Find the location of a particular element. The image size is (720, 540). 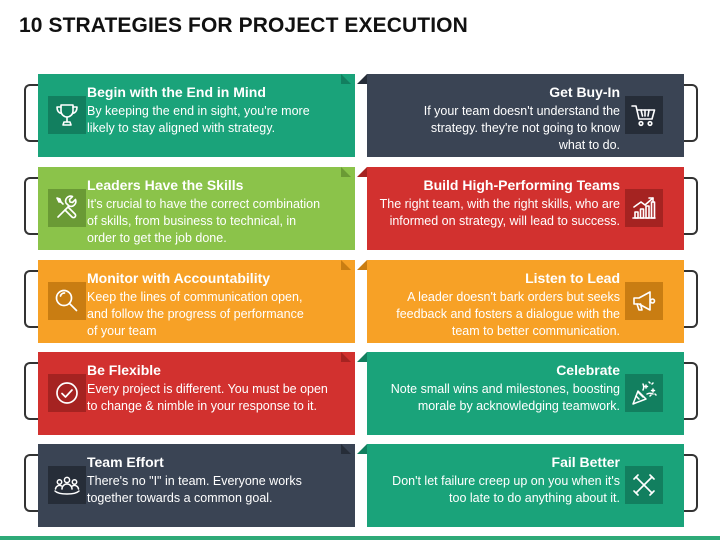

card-heading: Get Buy-In is located at coordinates (584, 92).